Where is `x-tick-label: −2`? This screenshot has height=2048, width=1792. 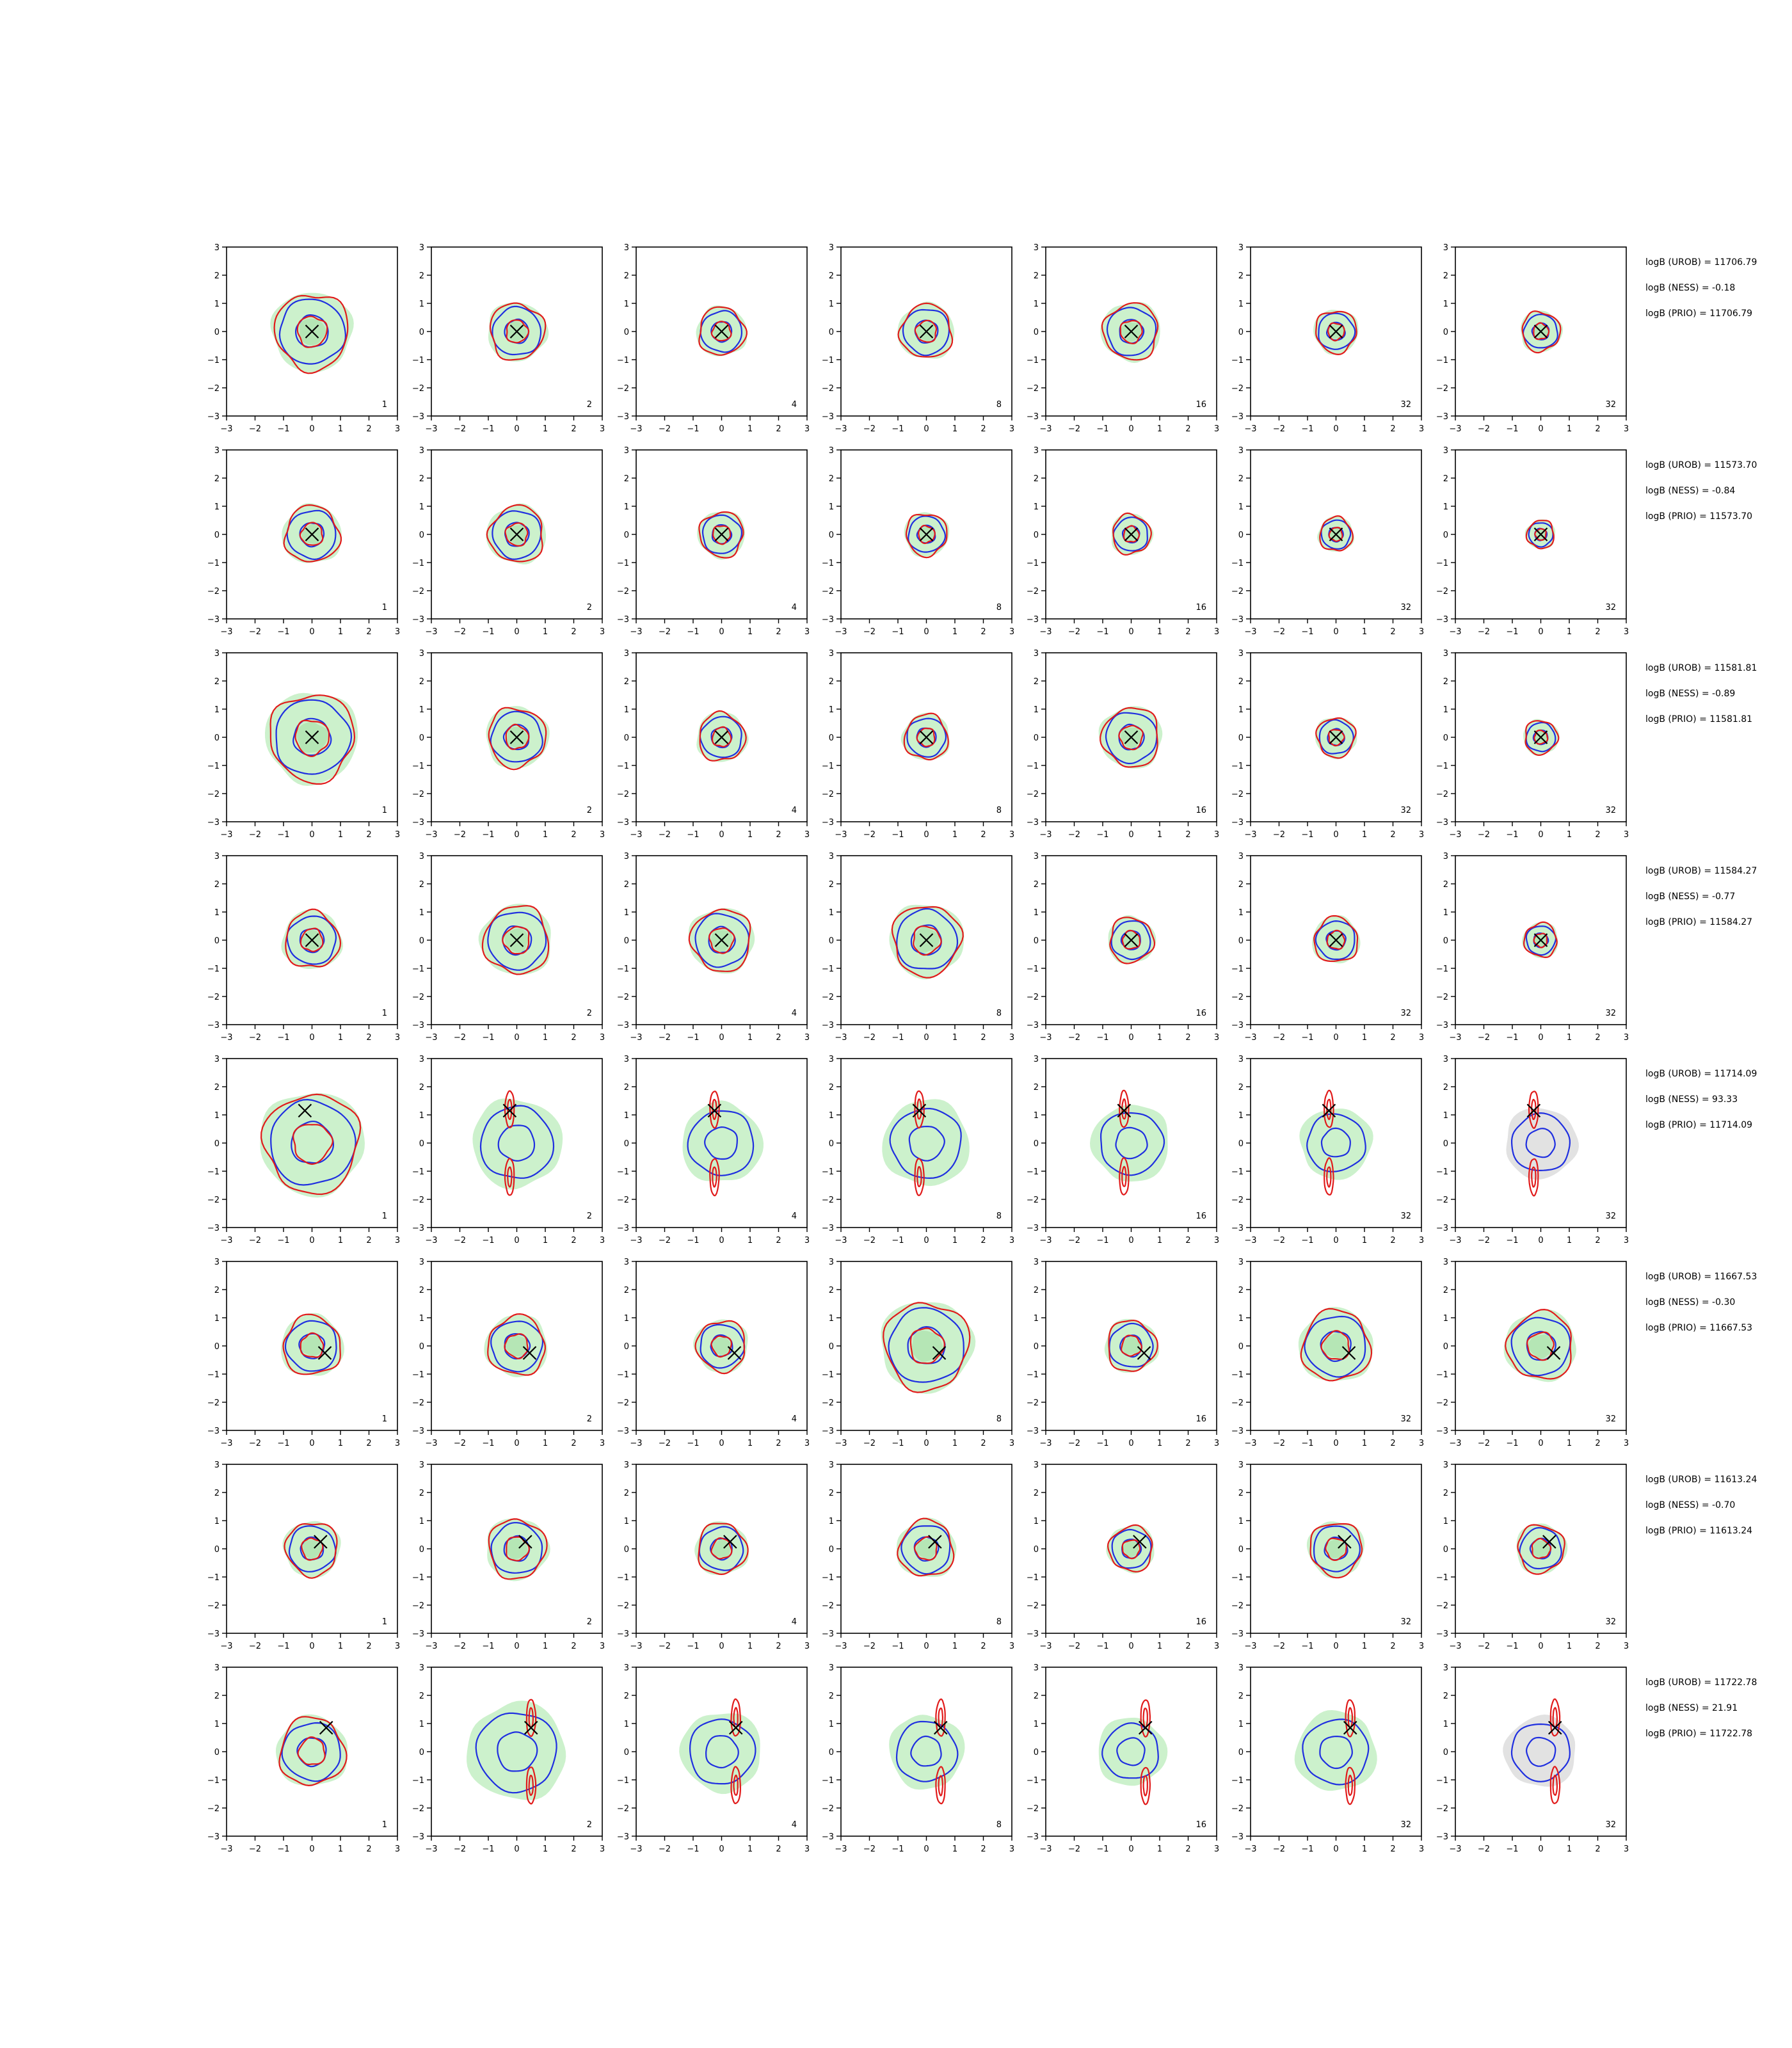
x-tick-label: −2 is located at coordinates (1074, 1038).